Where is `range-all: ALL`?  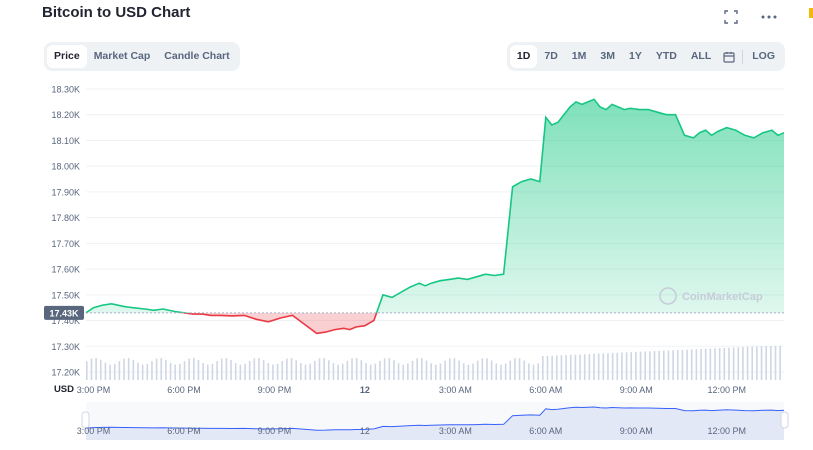
range-all: ALL is located at coordinates (701, 56).